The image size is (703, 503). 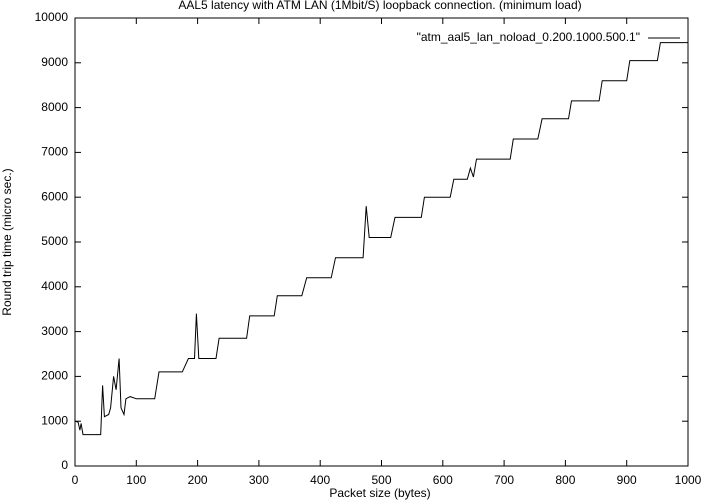 What do you see at coordinates (381, 480) in the screenshot?
I see `x-tick-label: 500` at bounding box center [381, 480].